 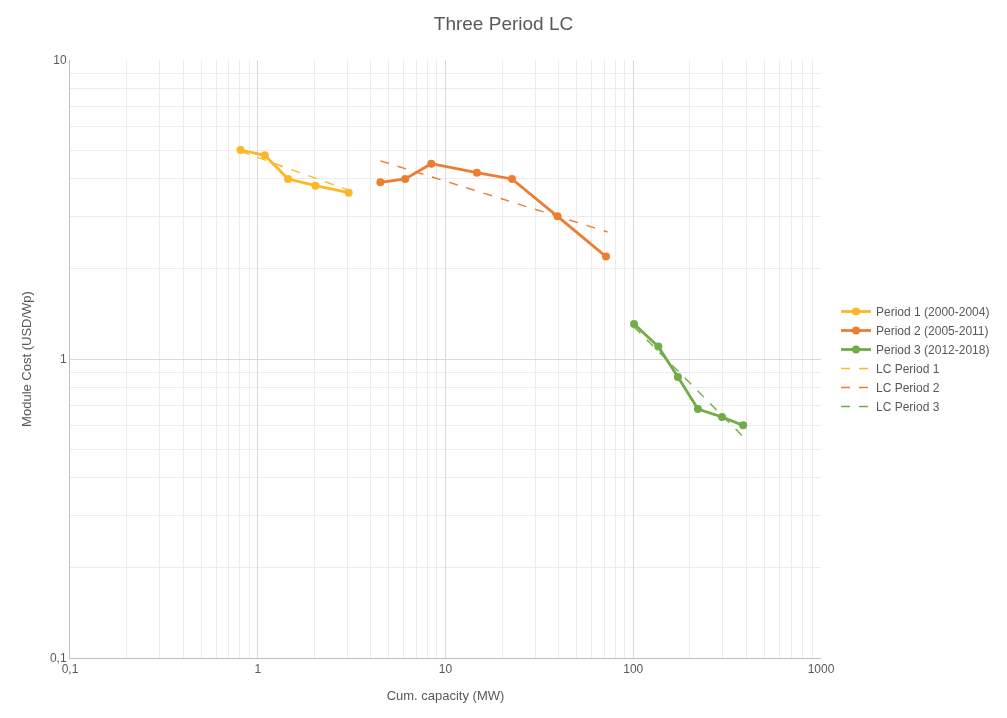 What do you see at coordinates (908, 369) in the screenshot?
I see `legend-label: LC Period 1` at bounding box center [908, 369].